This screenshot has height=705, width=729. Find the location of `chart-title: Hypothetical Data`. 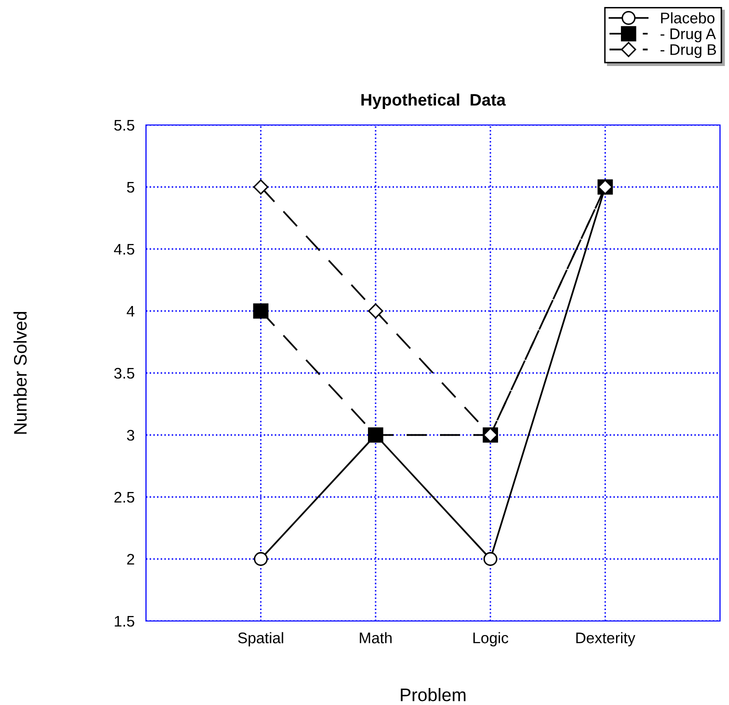

chart-title: Hypothetical Data is located at coordinates (433, 101).